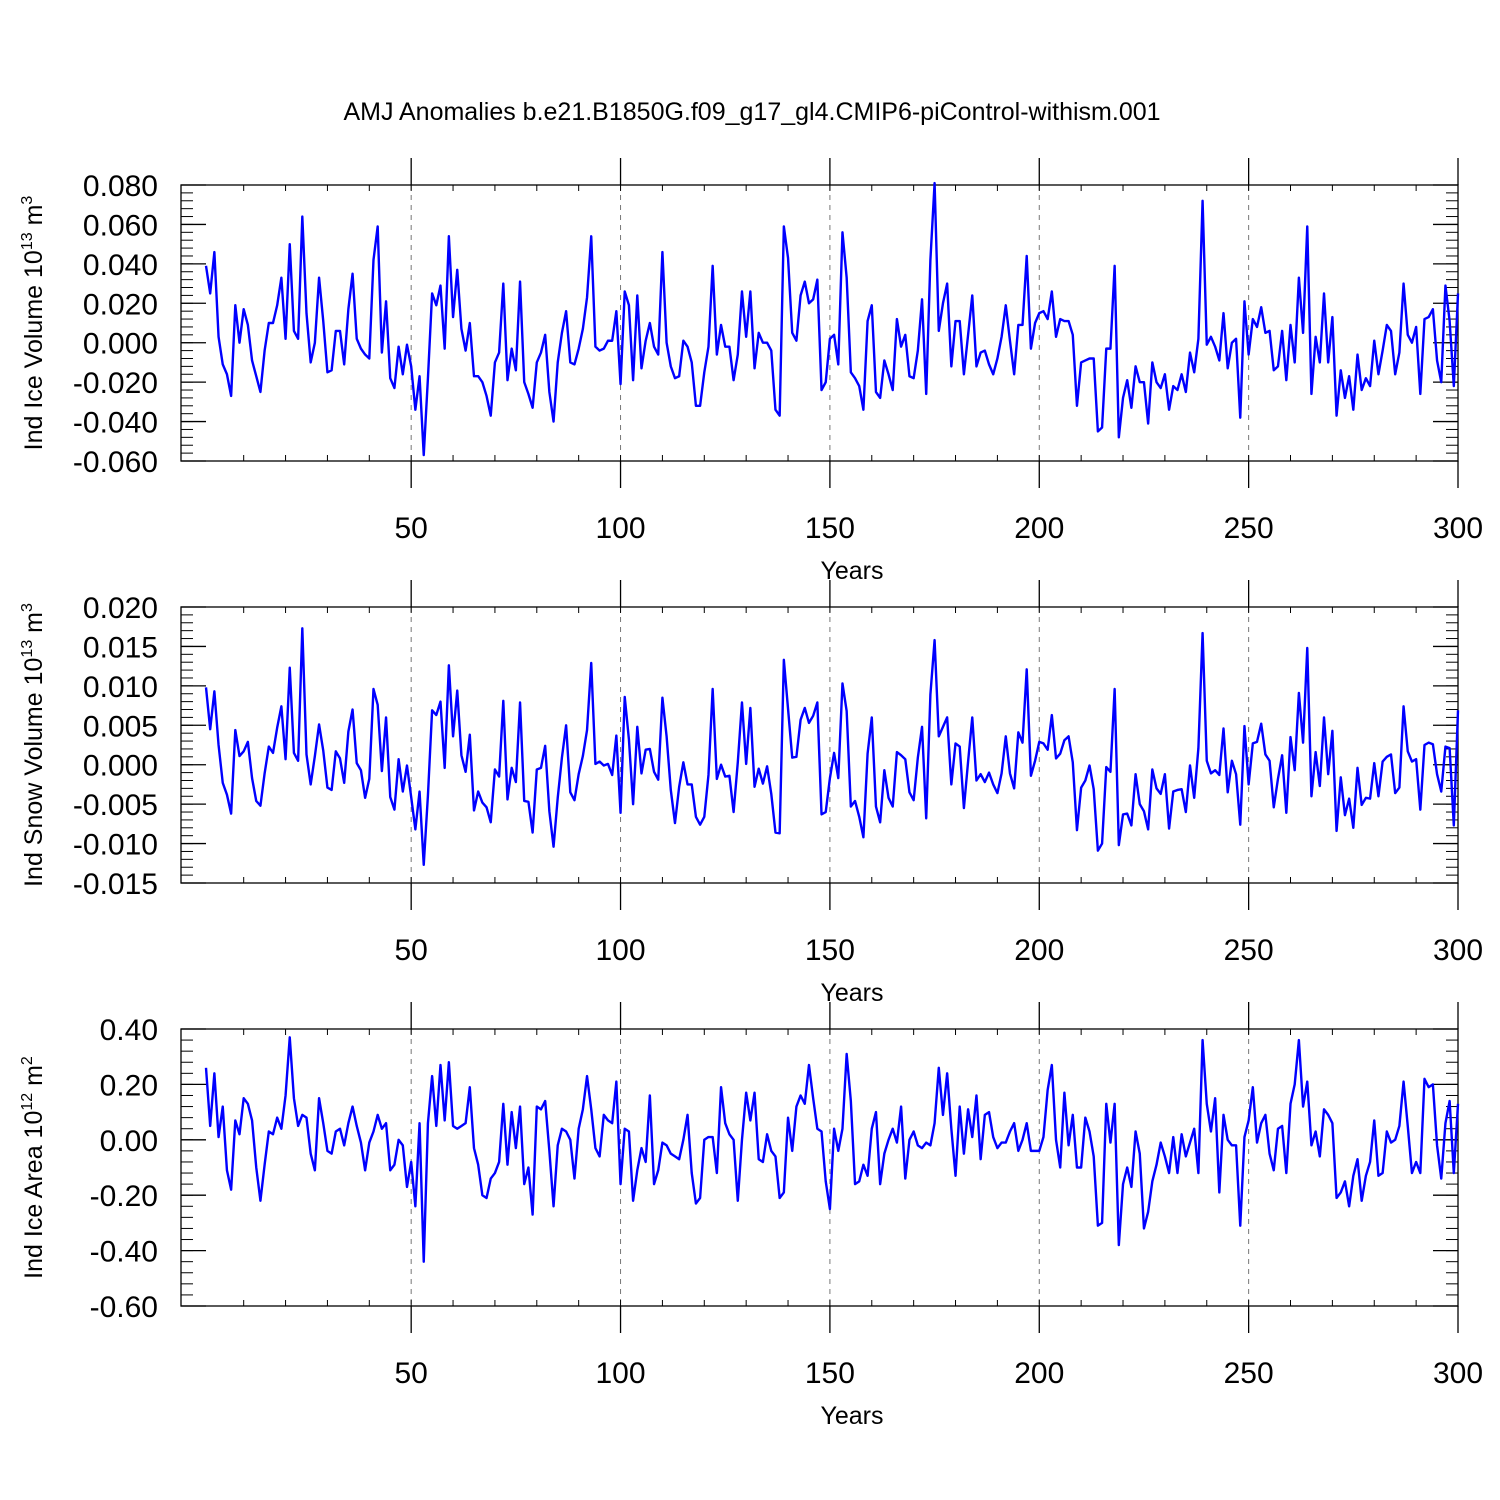 The height and width of the screenshot is (1500, 1500). Describe the element at coordinates (124, 1196) in the screenshot. I see `y-tick-label: -0.20` at that location.